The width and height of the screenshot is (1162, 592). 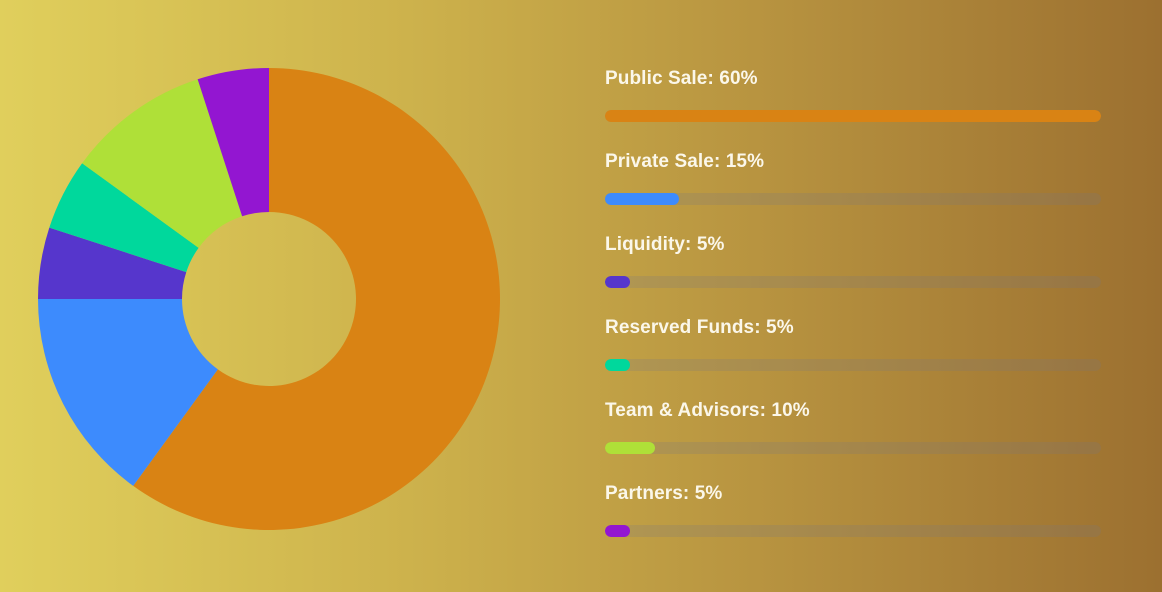 I want to click on legend-label: Liquidity: 5%, so click(x=665, y=244).